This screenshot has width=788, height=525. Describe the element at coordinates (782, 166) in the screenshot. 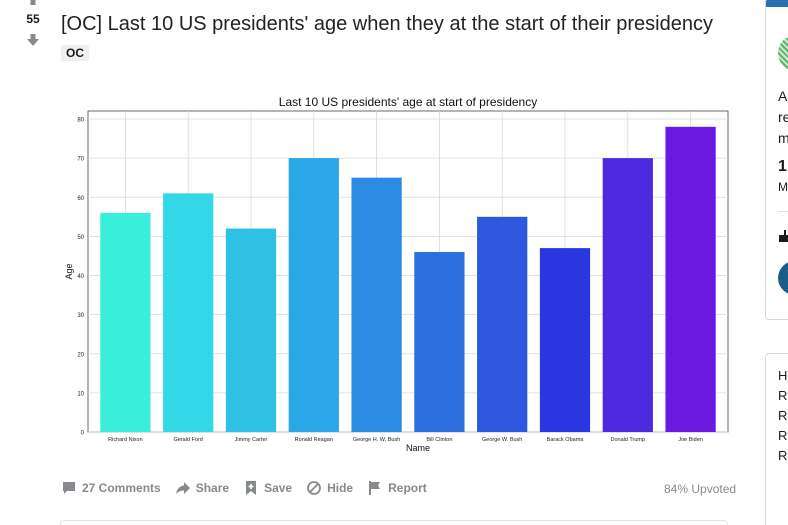

I see `sidebar-member-count: 1` at that location.